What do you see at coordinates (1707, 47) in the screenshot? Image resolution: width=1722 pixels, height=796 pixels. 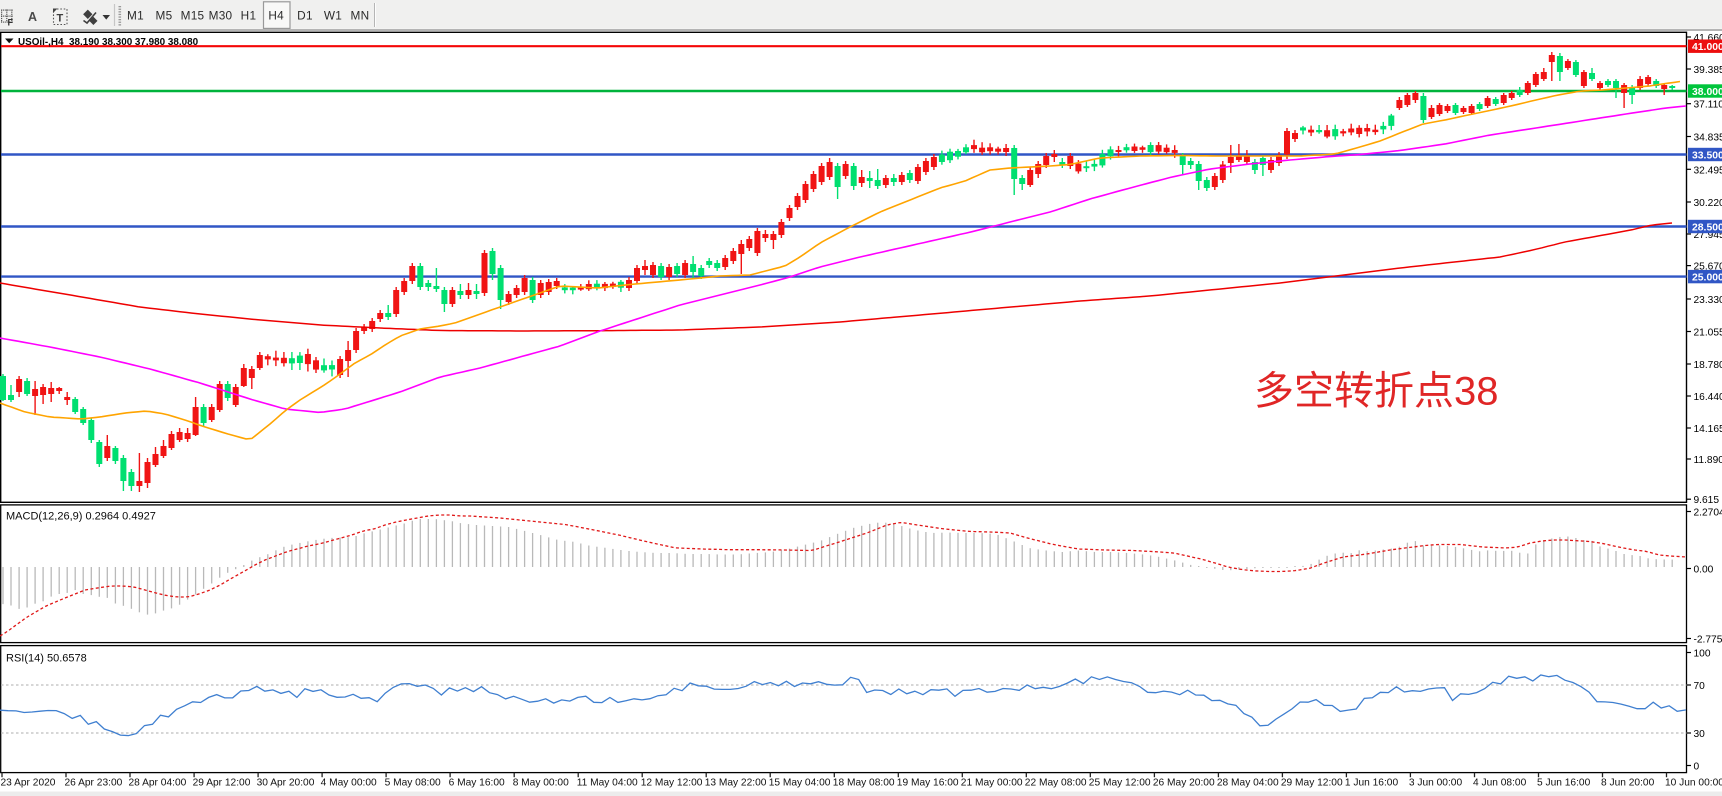 I see `svg-text: 41.000` at bounding box center [1707, 47].